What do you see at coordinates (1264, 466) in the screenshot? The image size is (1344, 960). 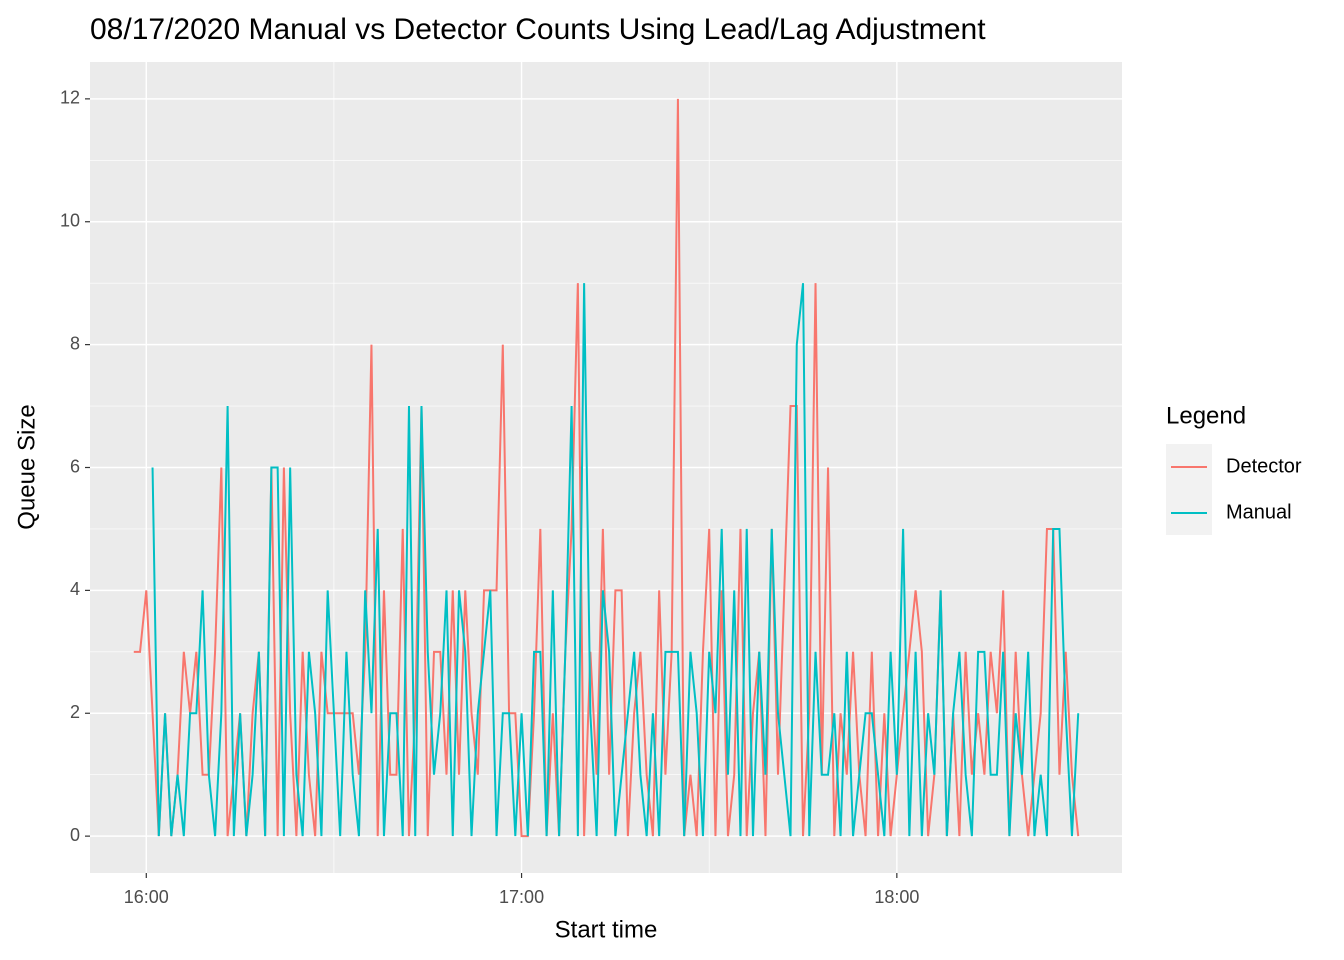 I see `legend-label: Detector` at bounding box center [1264, 466].